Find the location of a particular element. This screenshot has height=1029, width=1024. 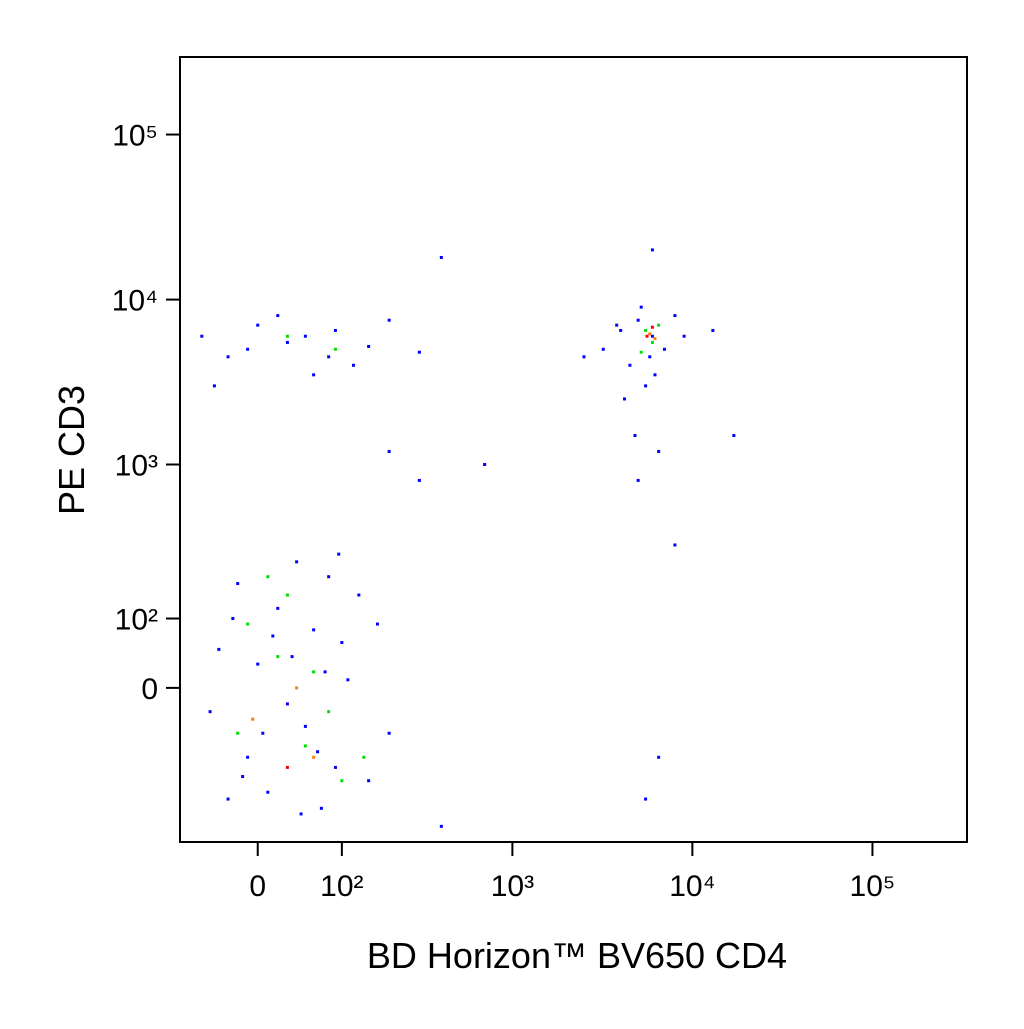

x-tick-label: 10⁴ is located at coordinates (692, 886).